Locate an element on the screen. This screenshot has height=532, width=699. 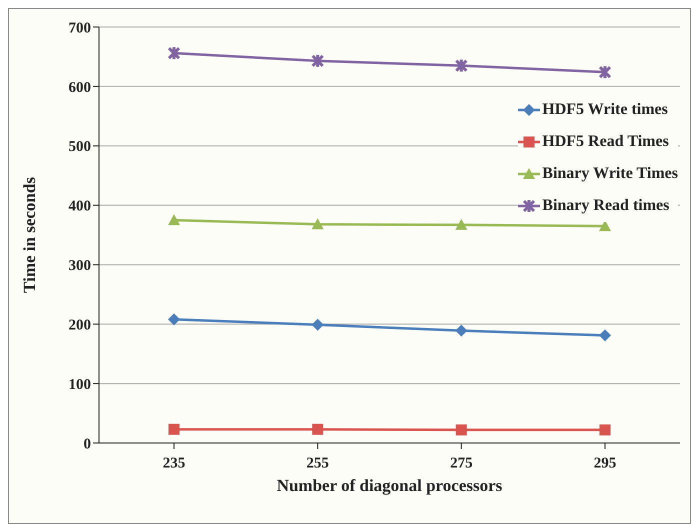
y-tick-label: 200 is located at coordinates (79, 325).